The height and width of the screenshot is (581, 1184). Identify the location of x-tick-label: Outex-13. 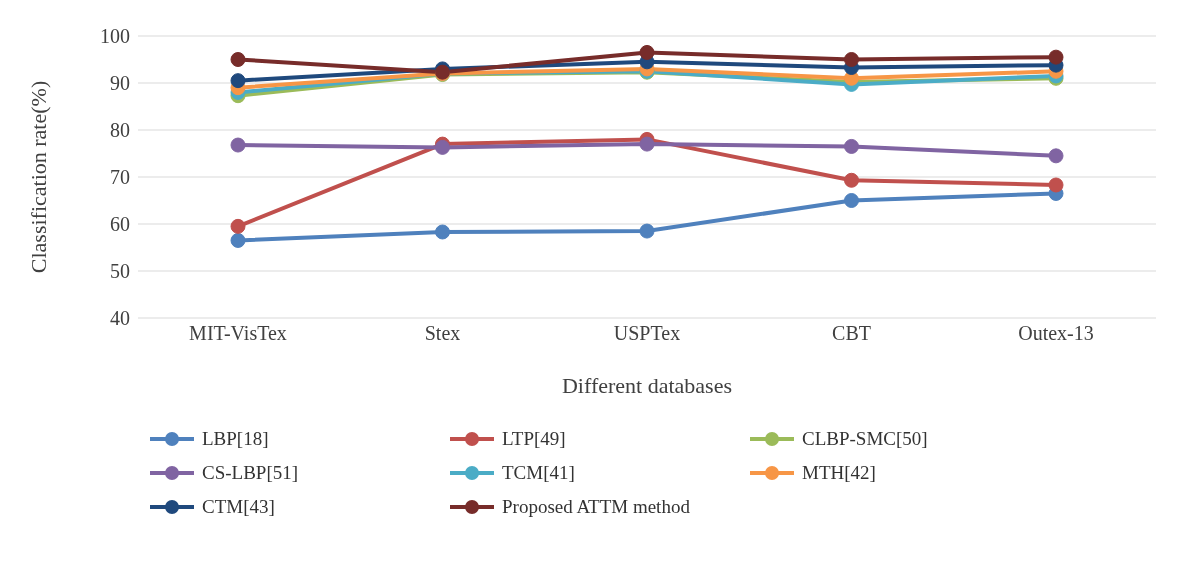
(1056, 333).